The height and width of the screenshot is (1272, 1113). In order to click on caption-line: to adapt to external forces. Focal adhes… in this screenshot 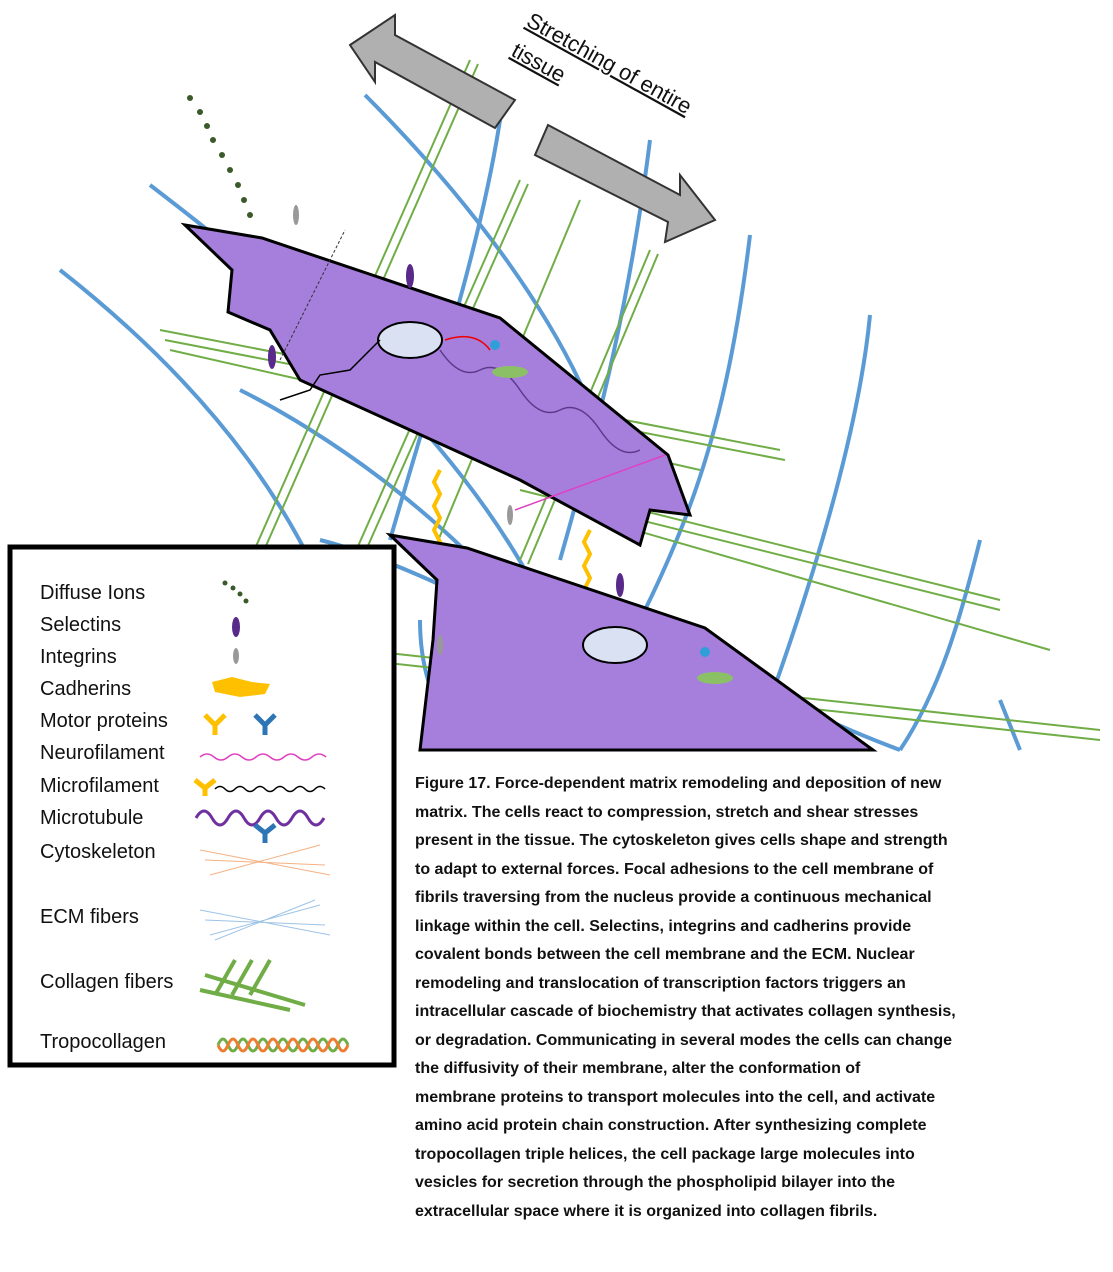, I will do `click(674, 869)`.